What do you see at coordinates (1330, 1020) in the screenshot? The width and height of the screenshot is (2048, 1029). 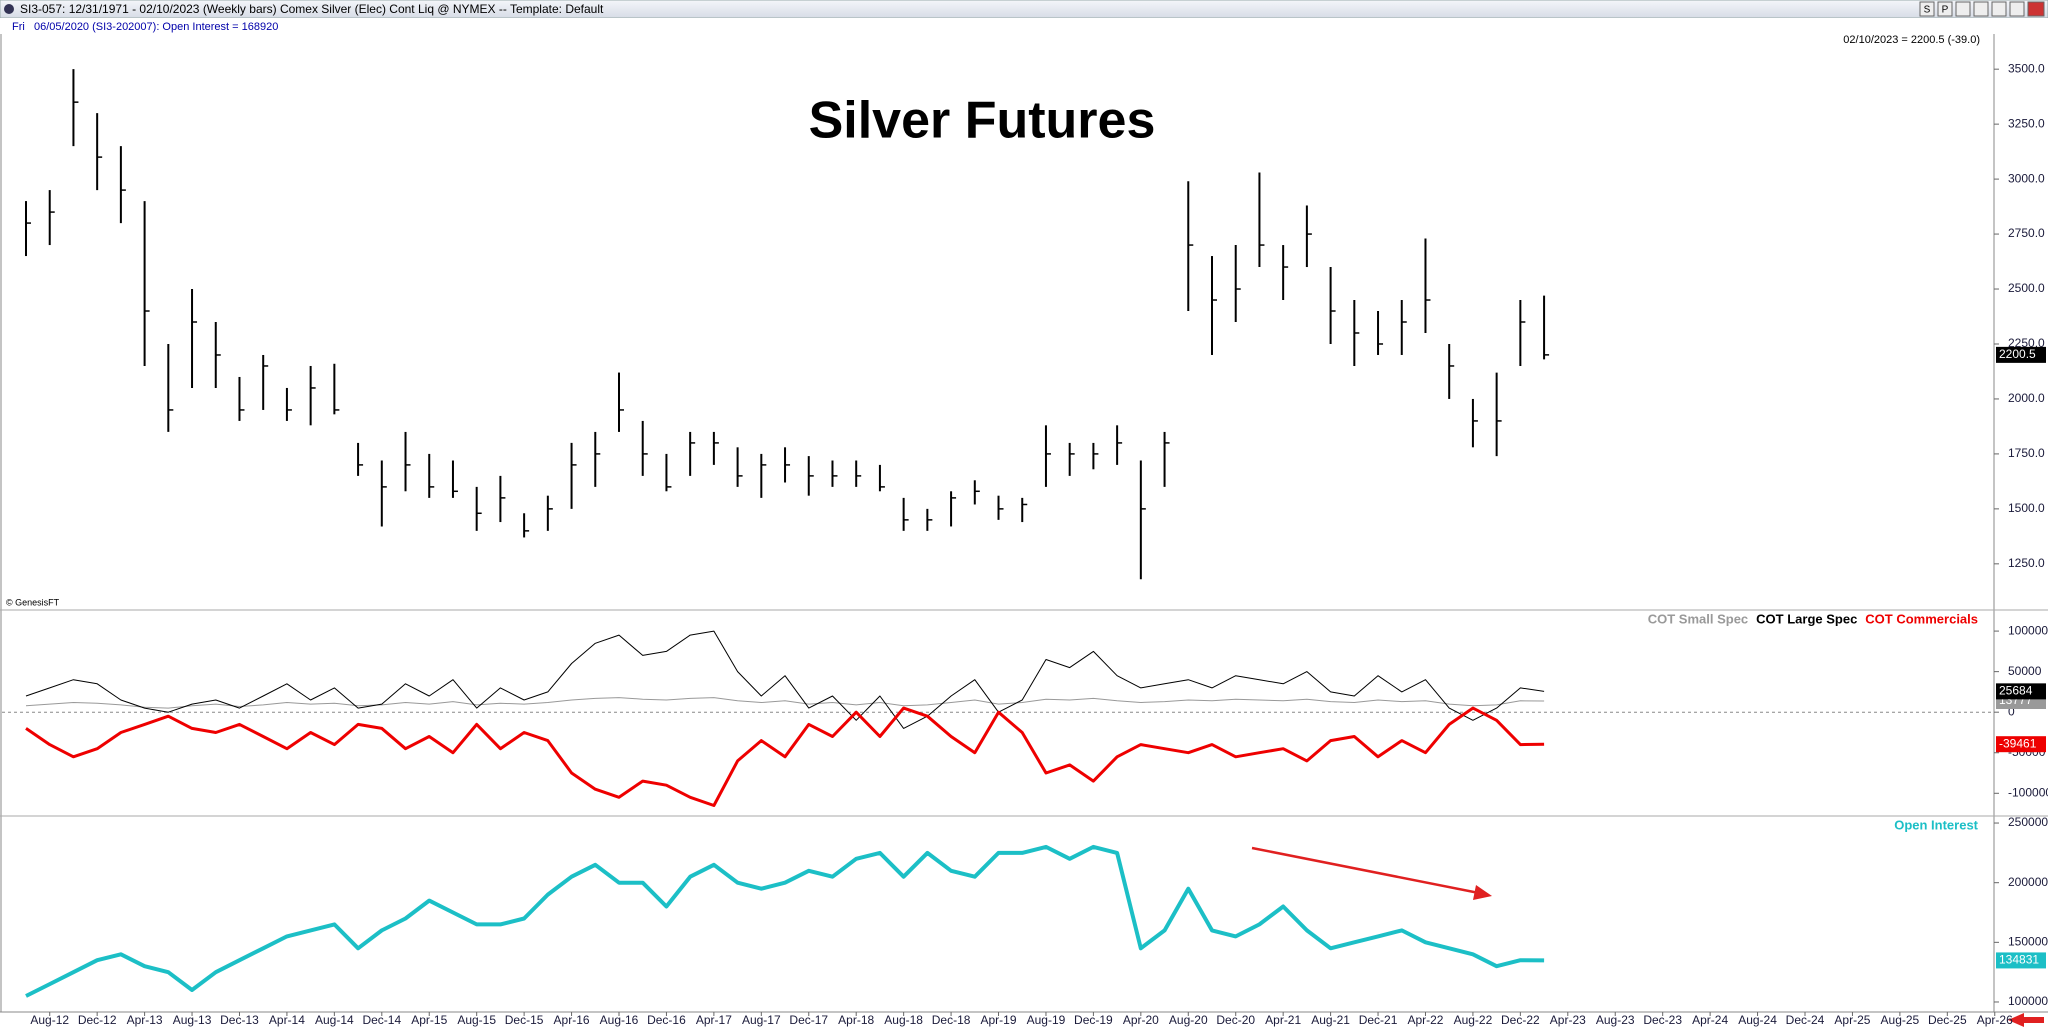 I see `x-tick-label: Aug-21` at bounding box center [1330, 1020].